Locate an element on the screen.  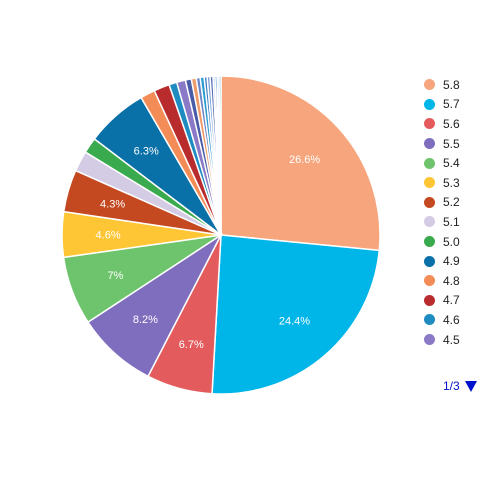
legend-page-indicator: 1/3 is located at coordinates (451, 386).